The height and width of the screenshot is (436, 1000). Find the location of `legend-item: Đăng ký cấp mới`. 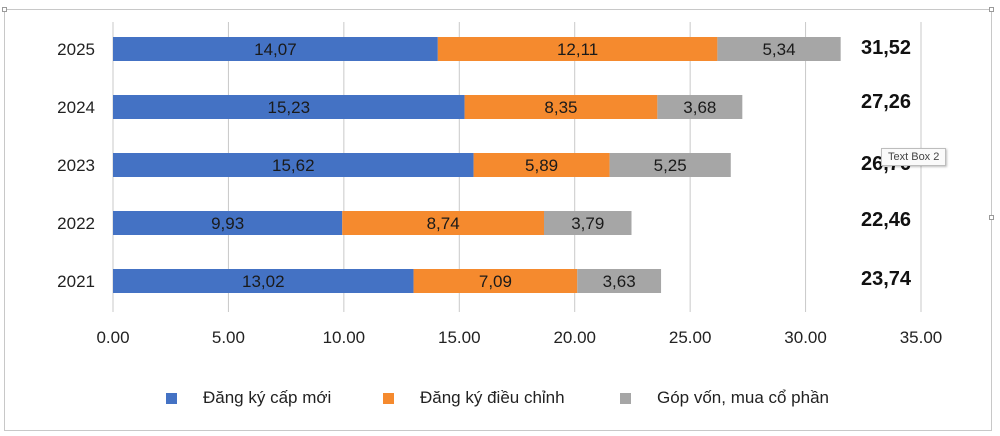

legend-item: Đăng ký cấp mới is located at coordinates (248, 398).